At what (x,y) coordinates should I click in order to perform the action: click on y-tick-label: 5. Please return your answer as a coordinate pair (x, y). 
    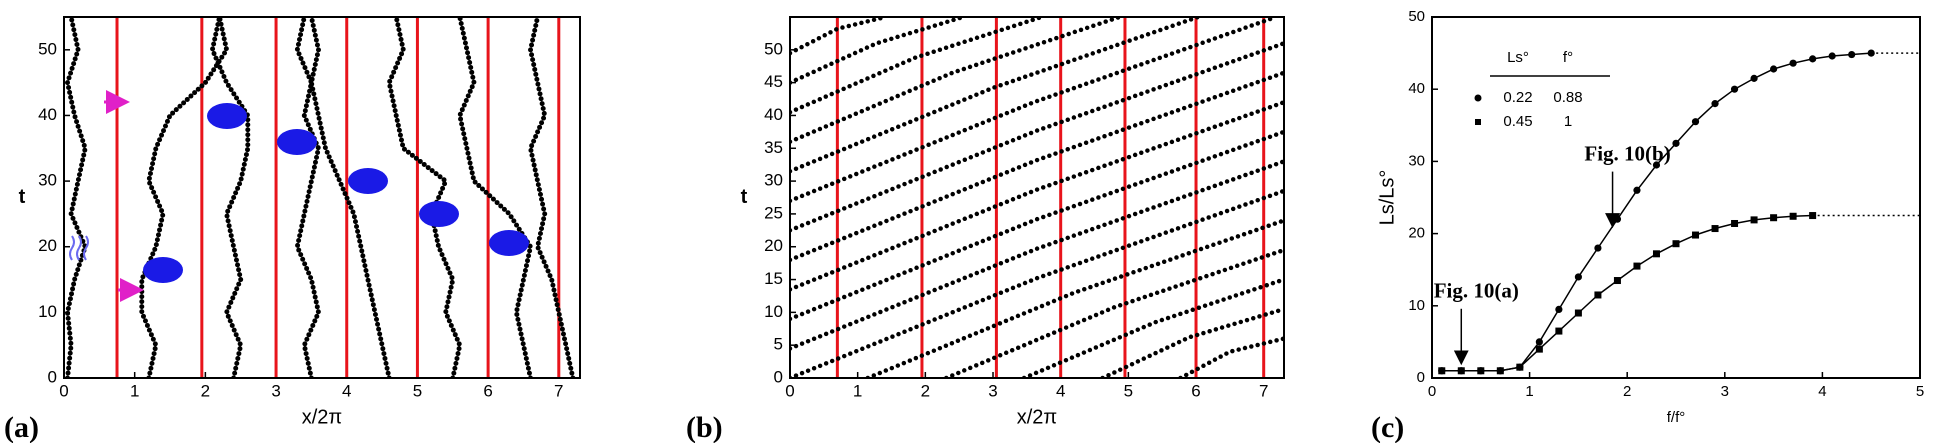
    Looking at the image, I should click on (778, 344).